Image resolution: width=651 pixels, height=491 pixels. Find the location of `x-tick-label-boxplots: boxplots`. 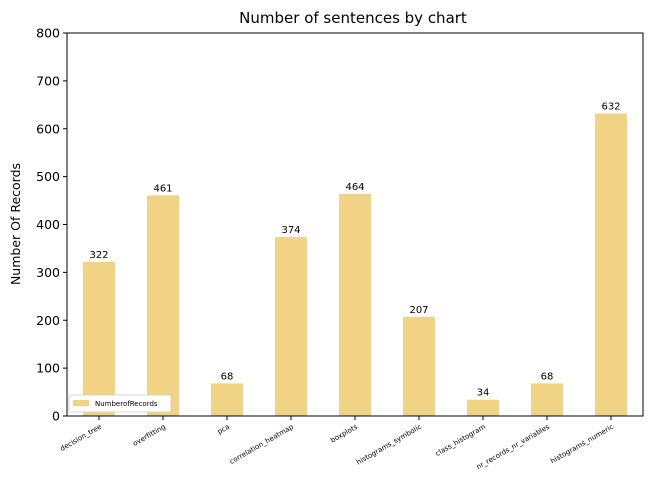

x-tick-label-boxplots: boxplots is located at coordinates (344, 434).